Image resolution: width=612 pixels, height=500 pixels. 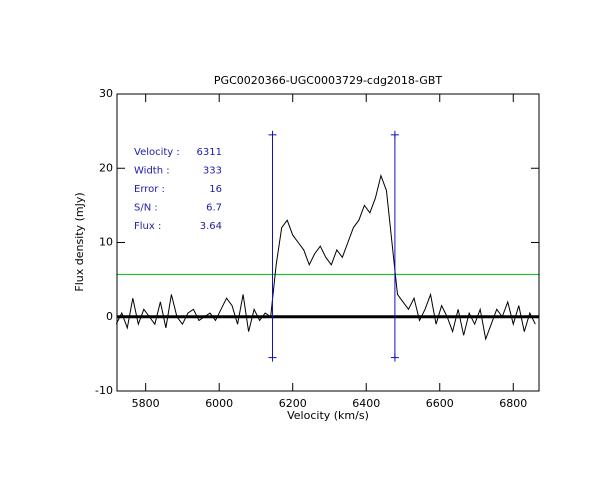 What do you see at coordinates (215, 189) in the screenshot?
I see `annotation-value: 16` at bounding box center [215, 189].